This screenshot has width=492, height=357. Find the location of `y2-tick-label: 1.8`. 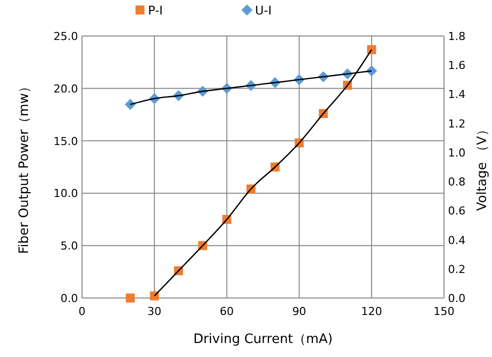

y2-tick-label: 1.8 is located at coordinates (457, 36).